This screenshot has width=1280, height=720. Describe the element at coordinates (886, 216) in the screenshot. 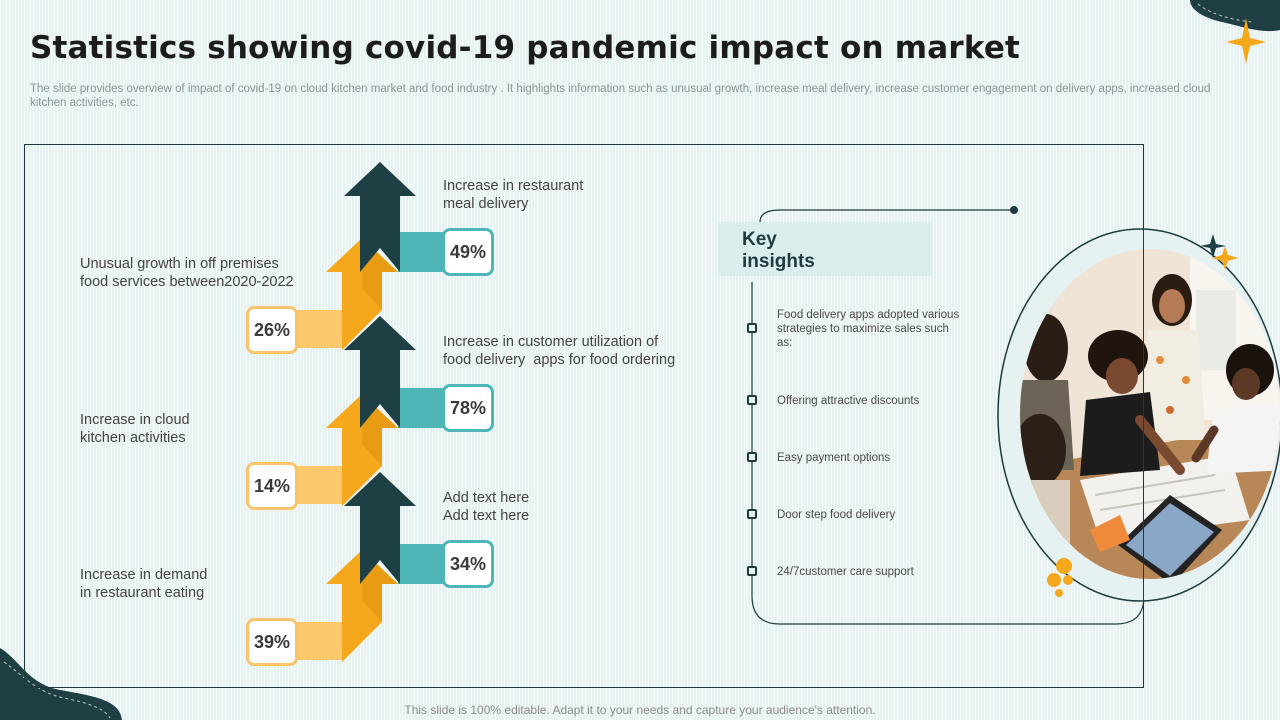

I see `insights-card-top-line` at that location.